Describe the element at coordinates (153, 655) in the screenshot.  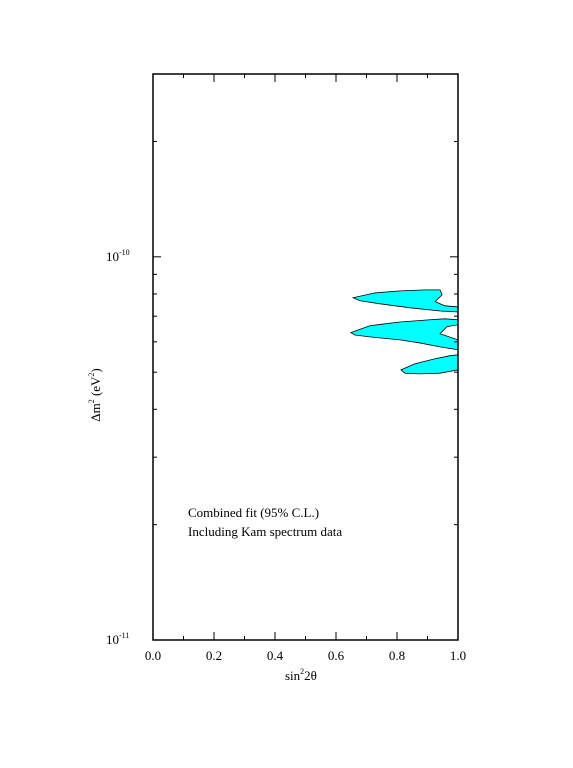
I see `x-tick-label: 0.0` at that location.